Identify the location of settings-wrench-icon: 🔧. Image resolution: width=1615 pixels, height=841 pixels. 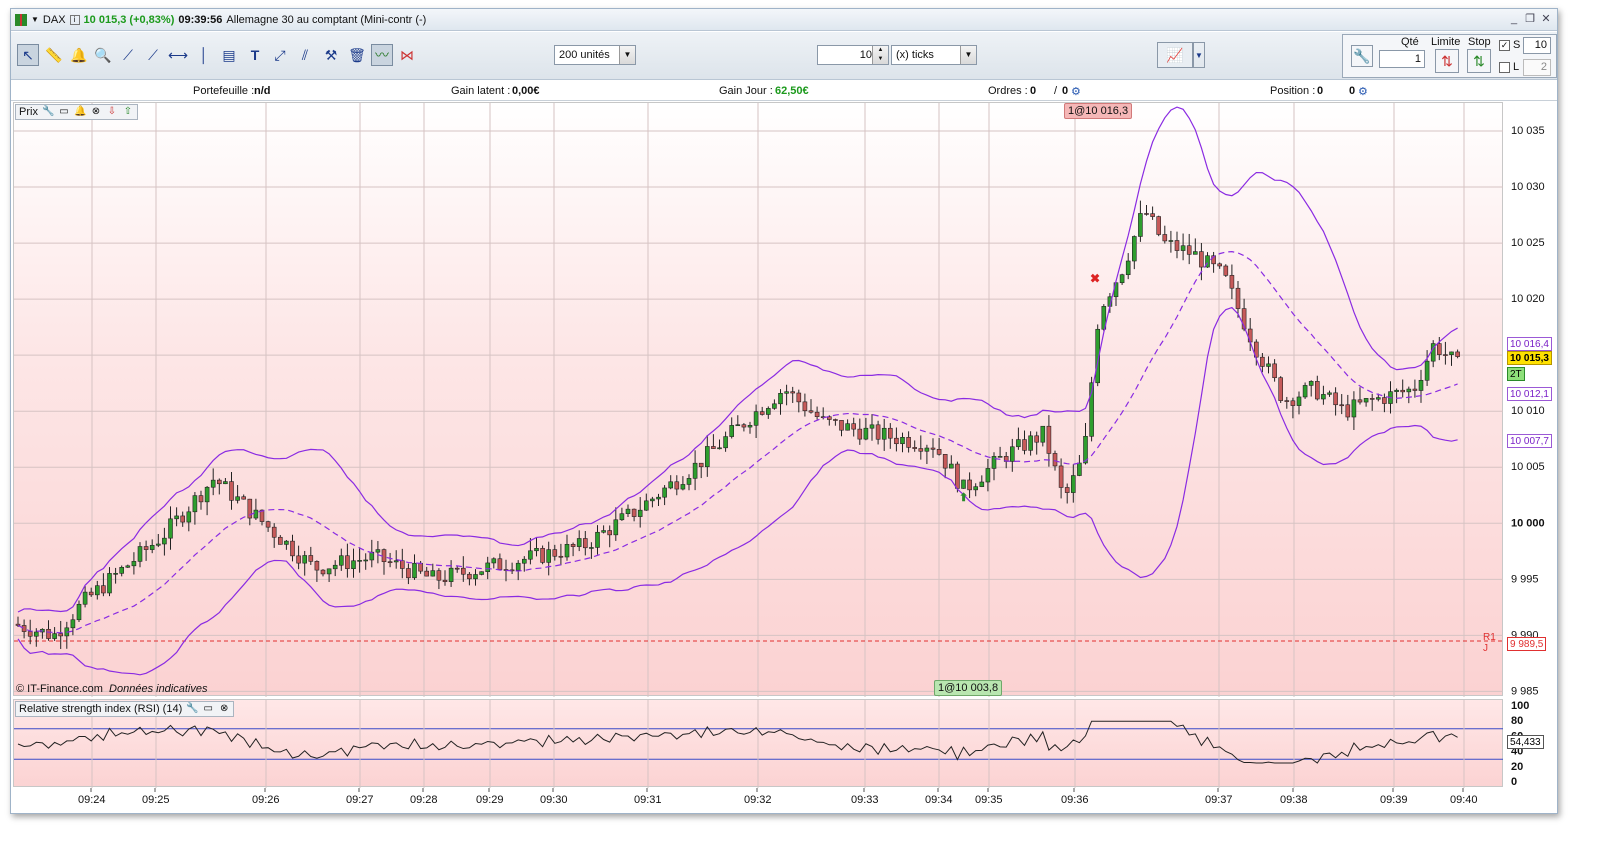
(1362, 56).